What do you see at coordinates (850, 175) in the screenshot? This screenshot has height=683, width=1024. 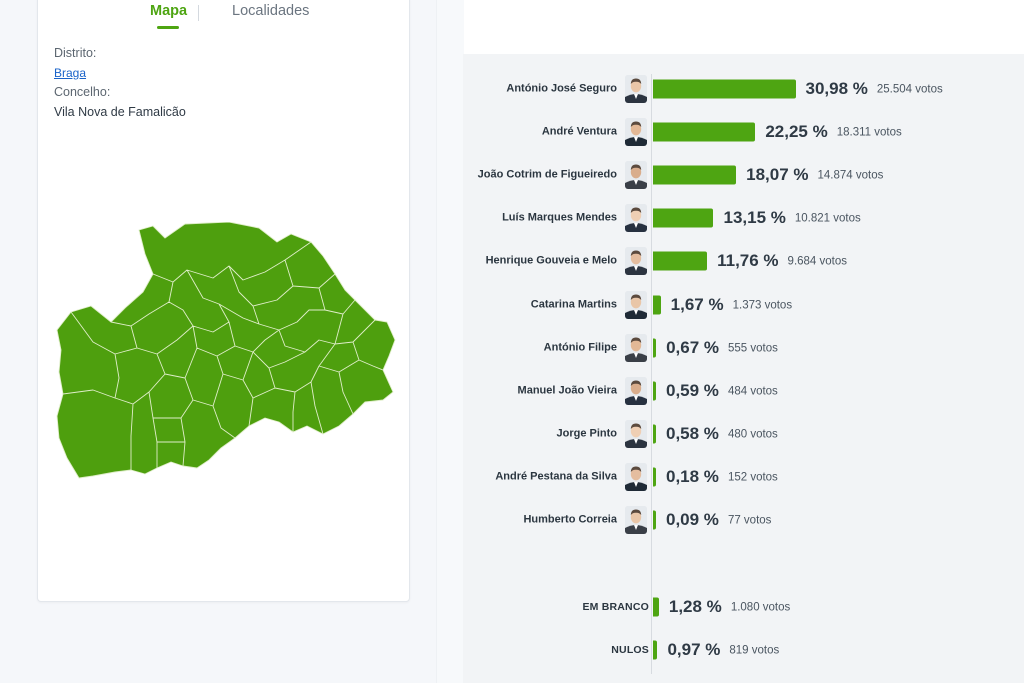 I see `result-votes: 14.874 votos` at bounding box center [850, 175].